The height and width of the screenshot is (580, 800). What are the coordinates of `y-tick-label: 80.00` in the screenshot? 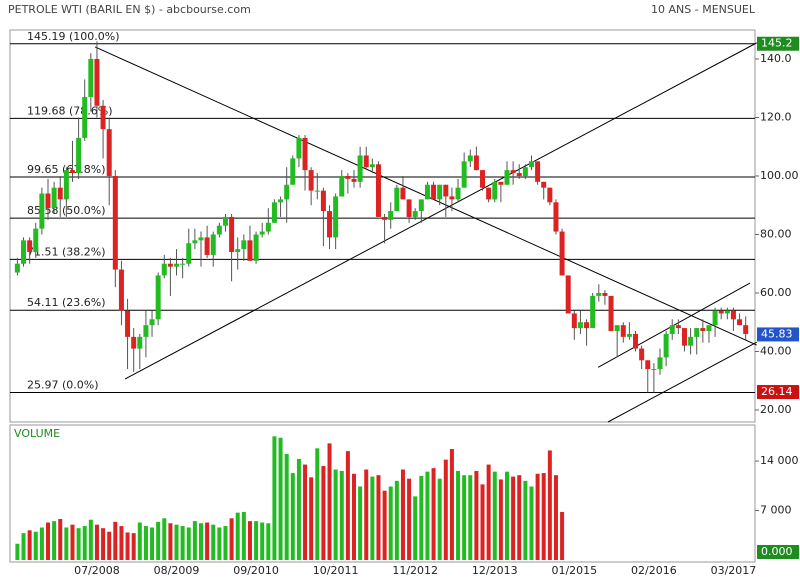 It's located at (776, 233).